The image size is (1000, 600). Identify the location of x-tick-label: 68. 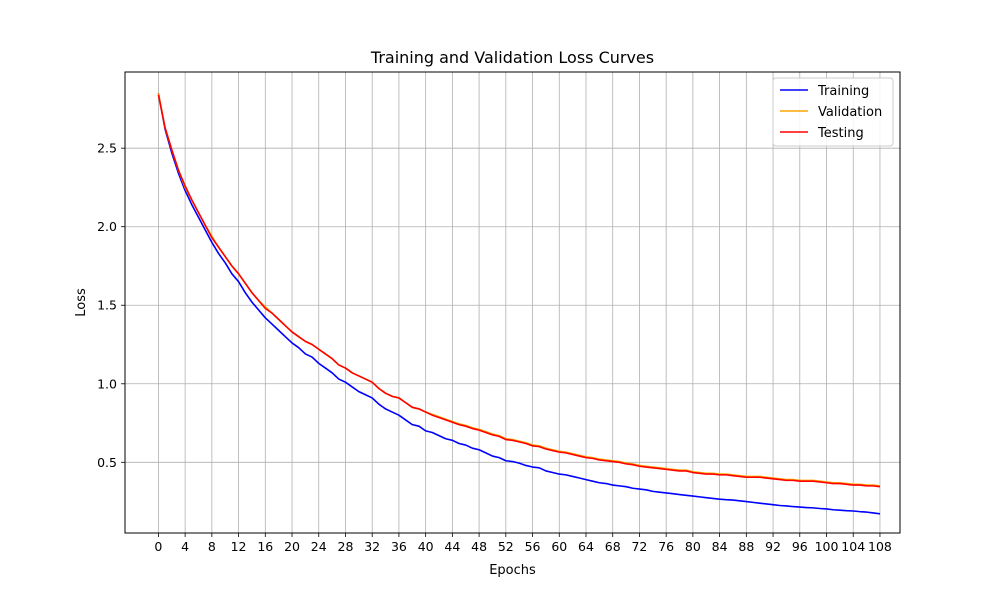
(613, 546).